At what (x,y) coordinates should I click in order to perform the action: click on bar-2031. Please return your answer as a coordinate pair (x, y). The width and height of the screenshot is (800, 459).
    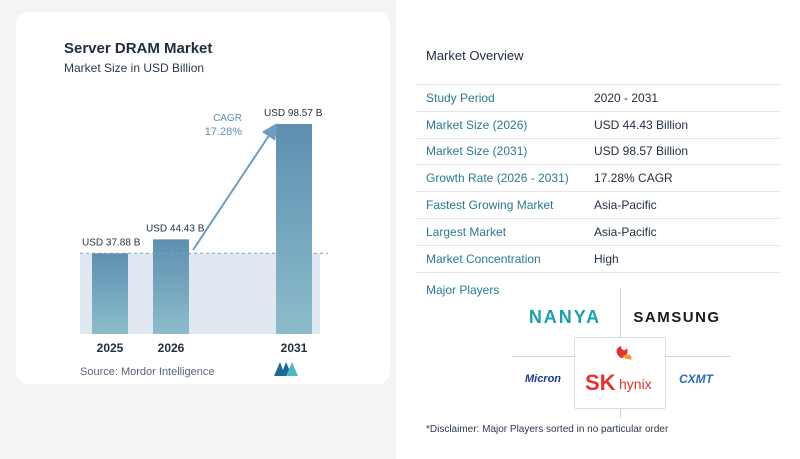
    Looking at the image, I should click on (294, 229).